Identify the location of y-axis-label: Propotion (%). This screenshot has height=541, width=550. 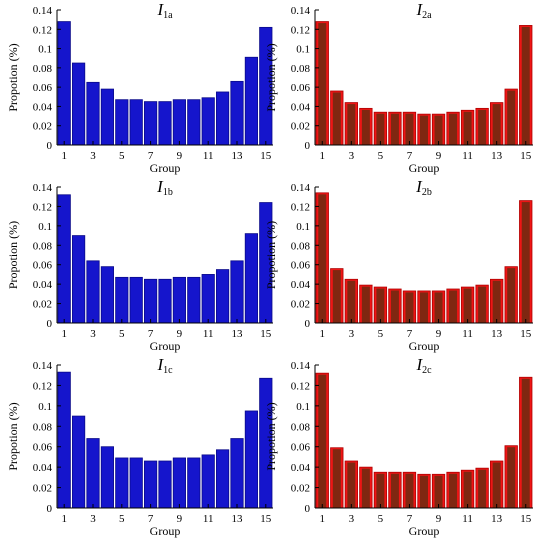
(271, 77).